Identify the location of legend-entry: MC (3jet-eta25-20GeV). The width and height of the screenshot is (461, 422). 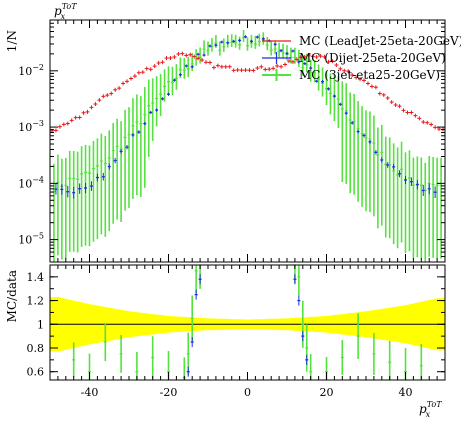
(351, 75).